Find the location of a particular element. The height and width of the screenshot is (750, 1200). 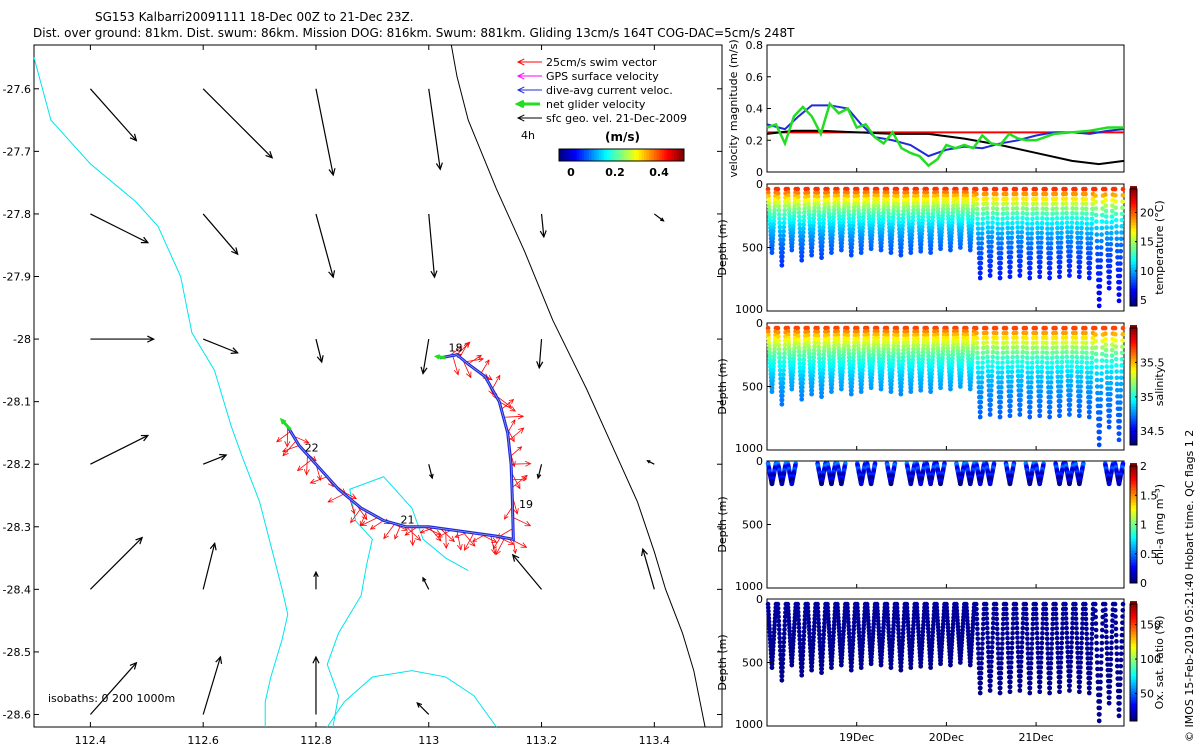

salinity-ytick-label: 0 is located at coordinates (759, 323).